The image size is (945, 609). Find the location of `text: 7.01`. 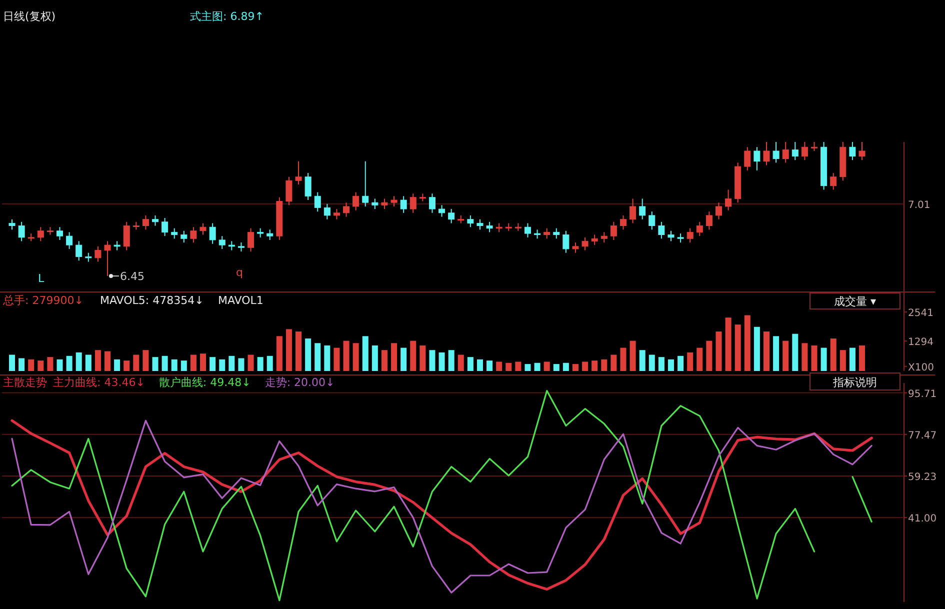

text: 7.01 is located at coordinates (919, 205).